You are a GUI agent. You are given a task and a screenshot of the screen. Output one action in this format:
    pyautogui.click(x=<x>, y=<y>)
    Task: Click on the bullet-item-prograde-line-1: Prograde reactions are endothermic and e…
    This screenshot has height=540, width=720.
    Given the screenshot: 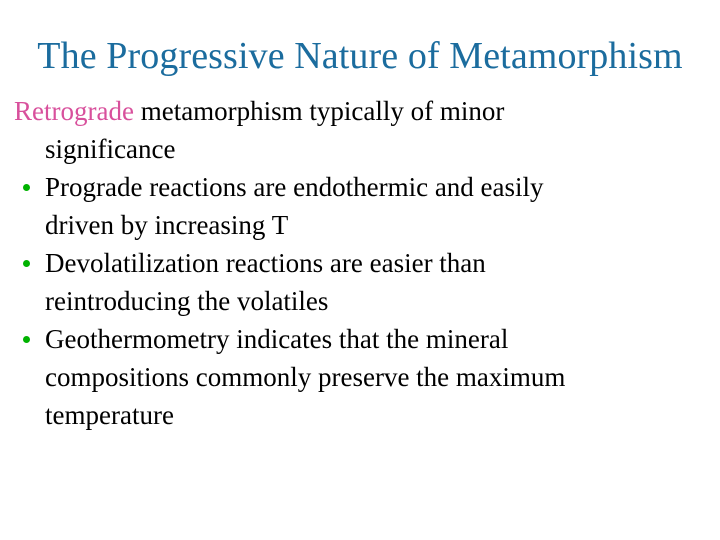 What is the action you would take?
    pyautogui.click(x=294, y=187)
    